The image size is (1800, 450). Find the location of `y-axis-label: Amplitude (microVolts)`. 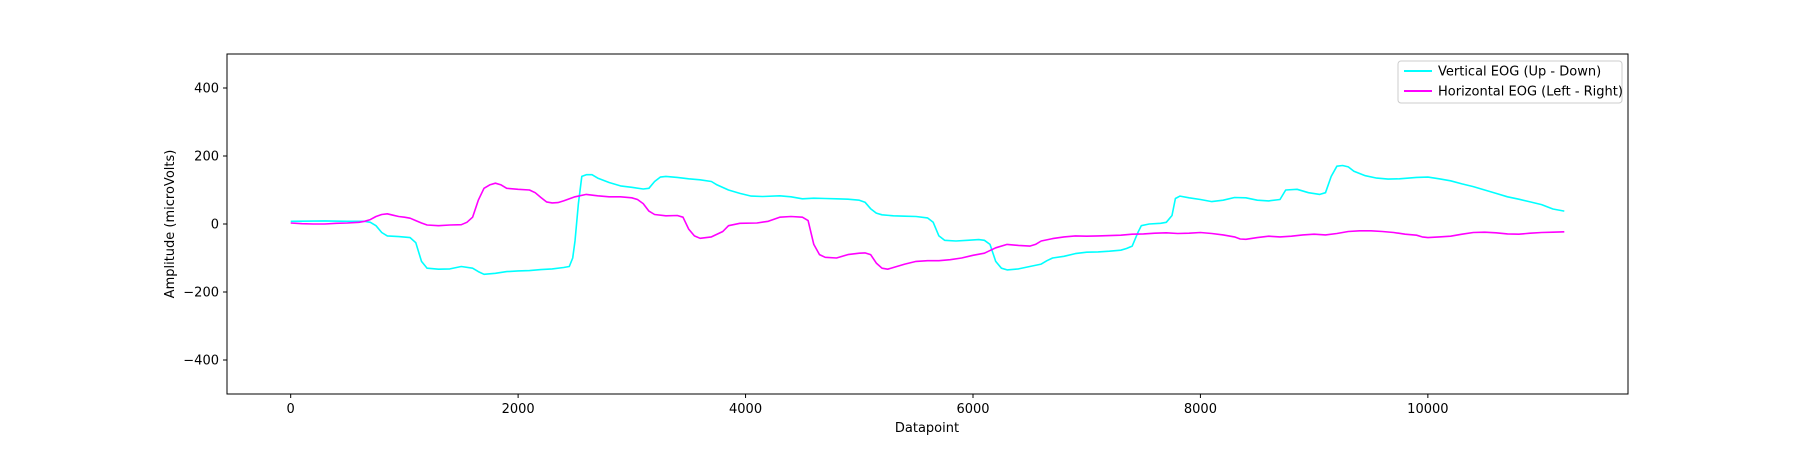

y-axis-label: Amplitude (microVolts) is located at coordinates (170, 224).